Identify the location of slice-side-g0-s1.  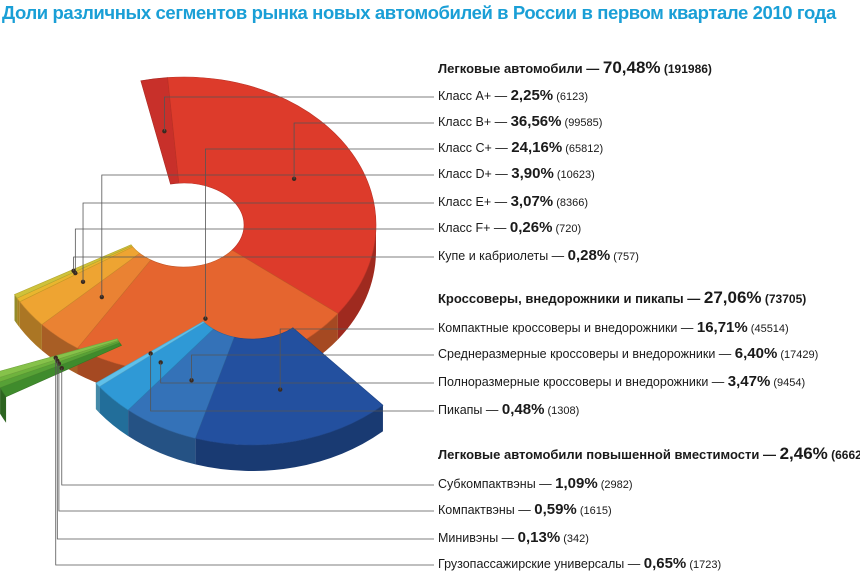
(356, 282).